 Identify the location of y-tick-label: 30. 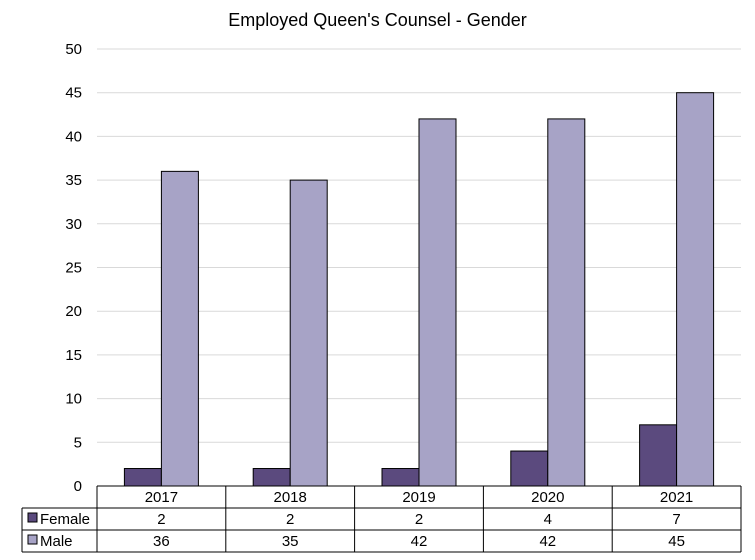
(73, 224).